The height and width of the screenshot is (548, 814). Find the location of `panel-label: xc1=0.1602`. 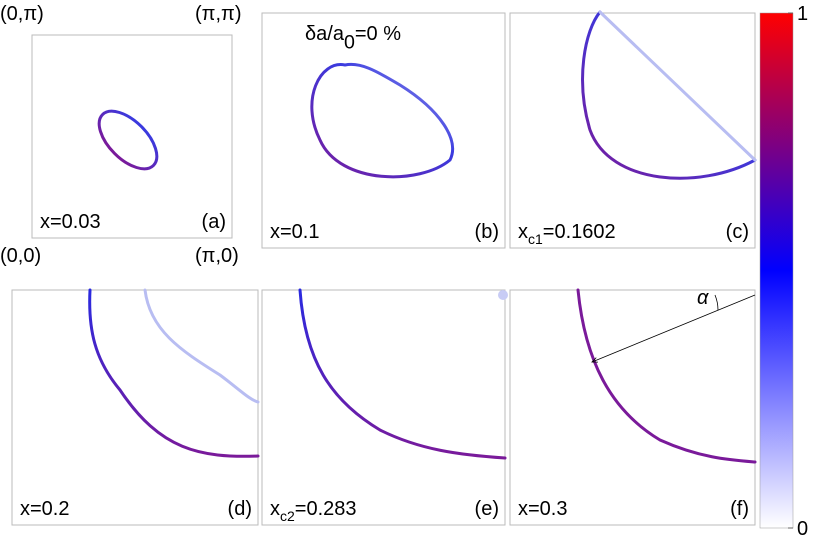

panel-label: xc1=0.1602 is located at coordinates (567, 234).